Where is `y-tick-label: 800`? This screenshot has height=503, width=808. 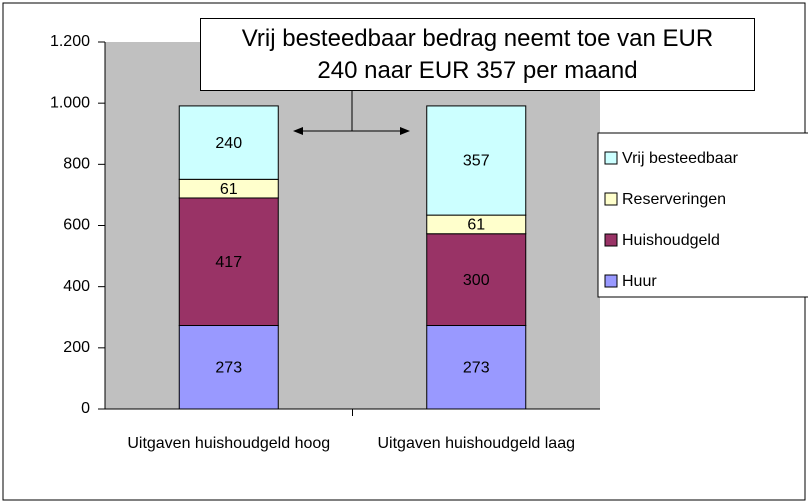
y-tick-label: 800 is located at coordinates (76, 164).